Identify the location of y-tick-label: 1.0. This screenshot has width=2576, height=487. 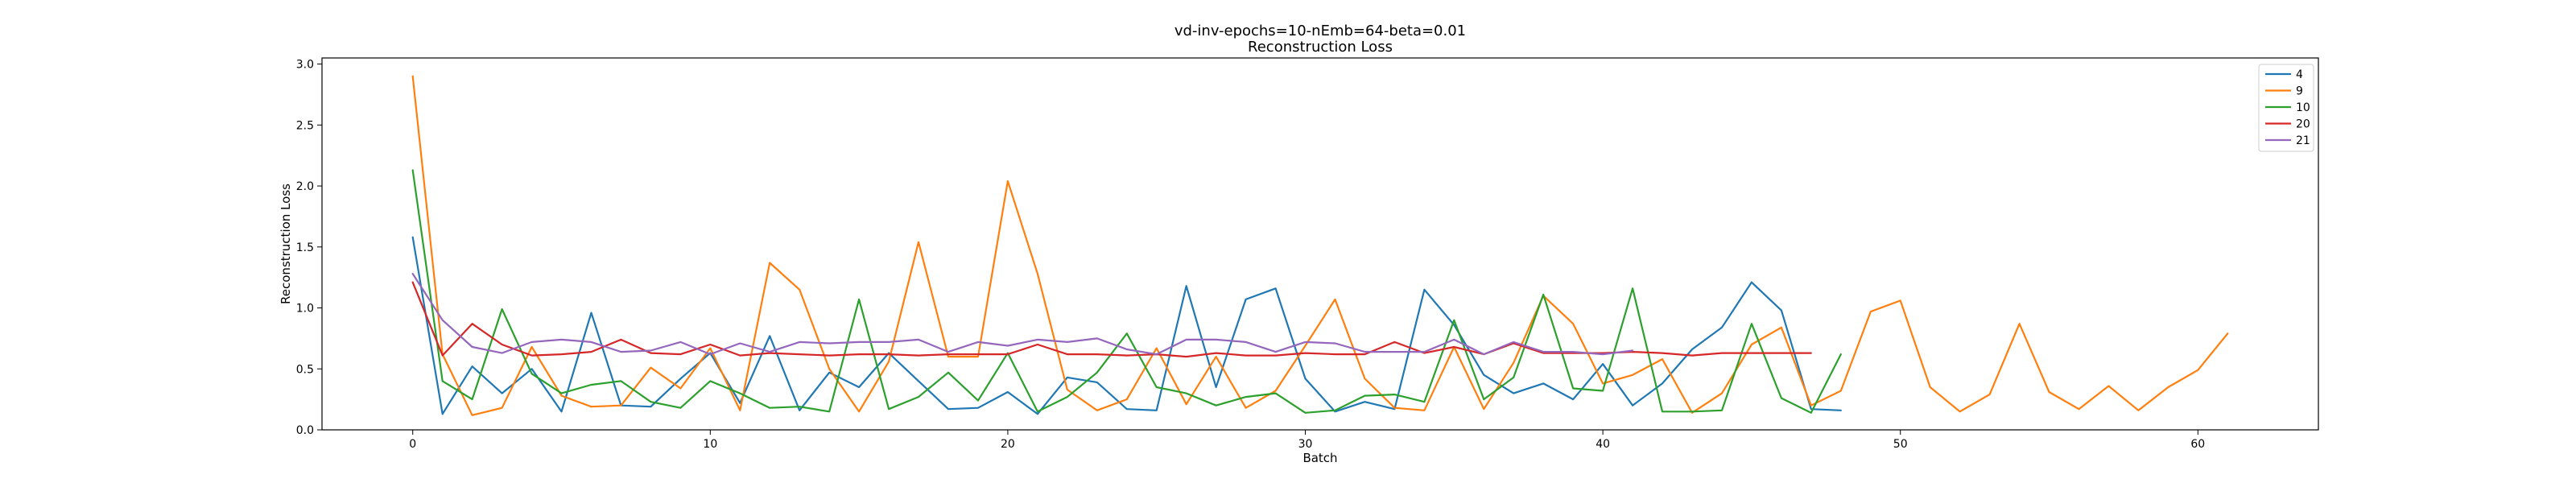
(305, 309).